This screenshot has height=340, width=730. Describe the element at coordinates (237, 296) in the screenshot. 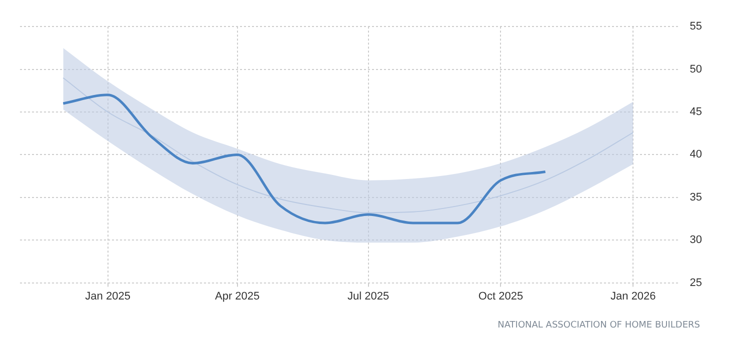

I see `x-tick-label: Apr 2025` at that location.